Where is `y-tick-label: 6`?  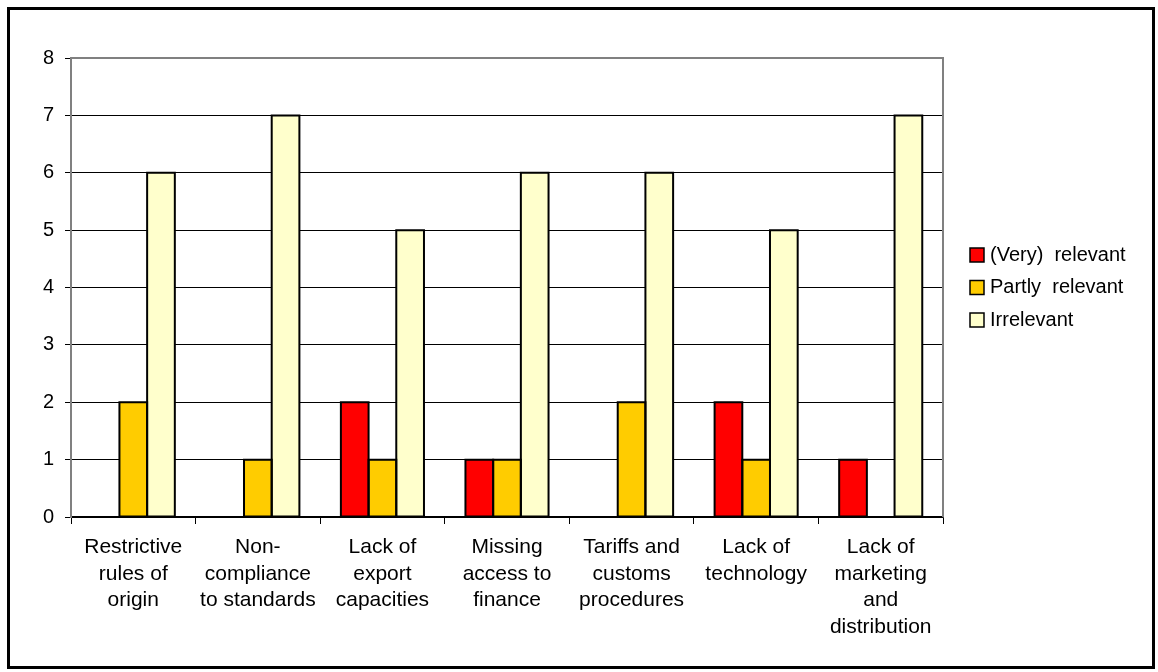 y-tick-label: 6 is located at coordinates (48, 171).